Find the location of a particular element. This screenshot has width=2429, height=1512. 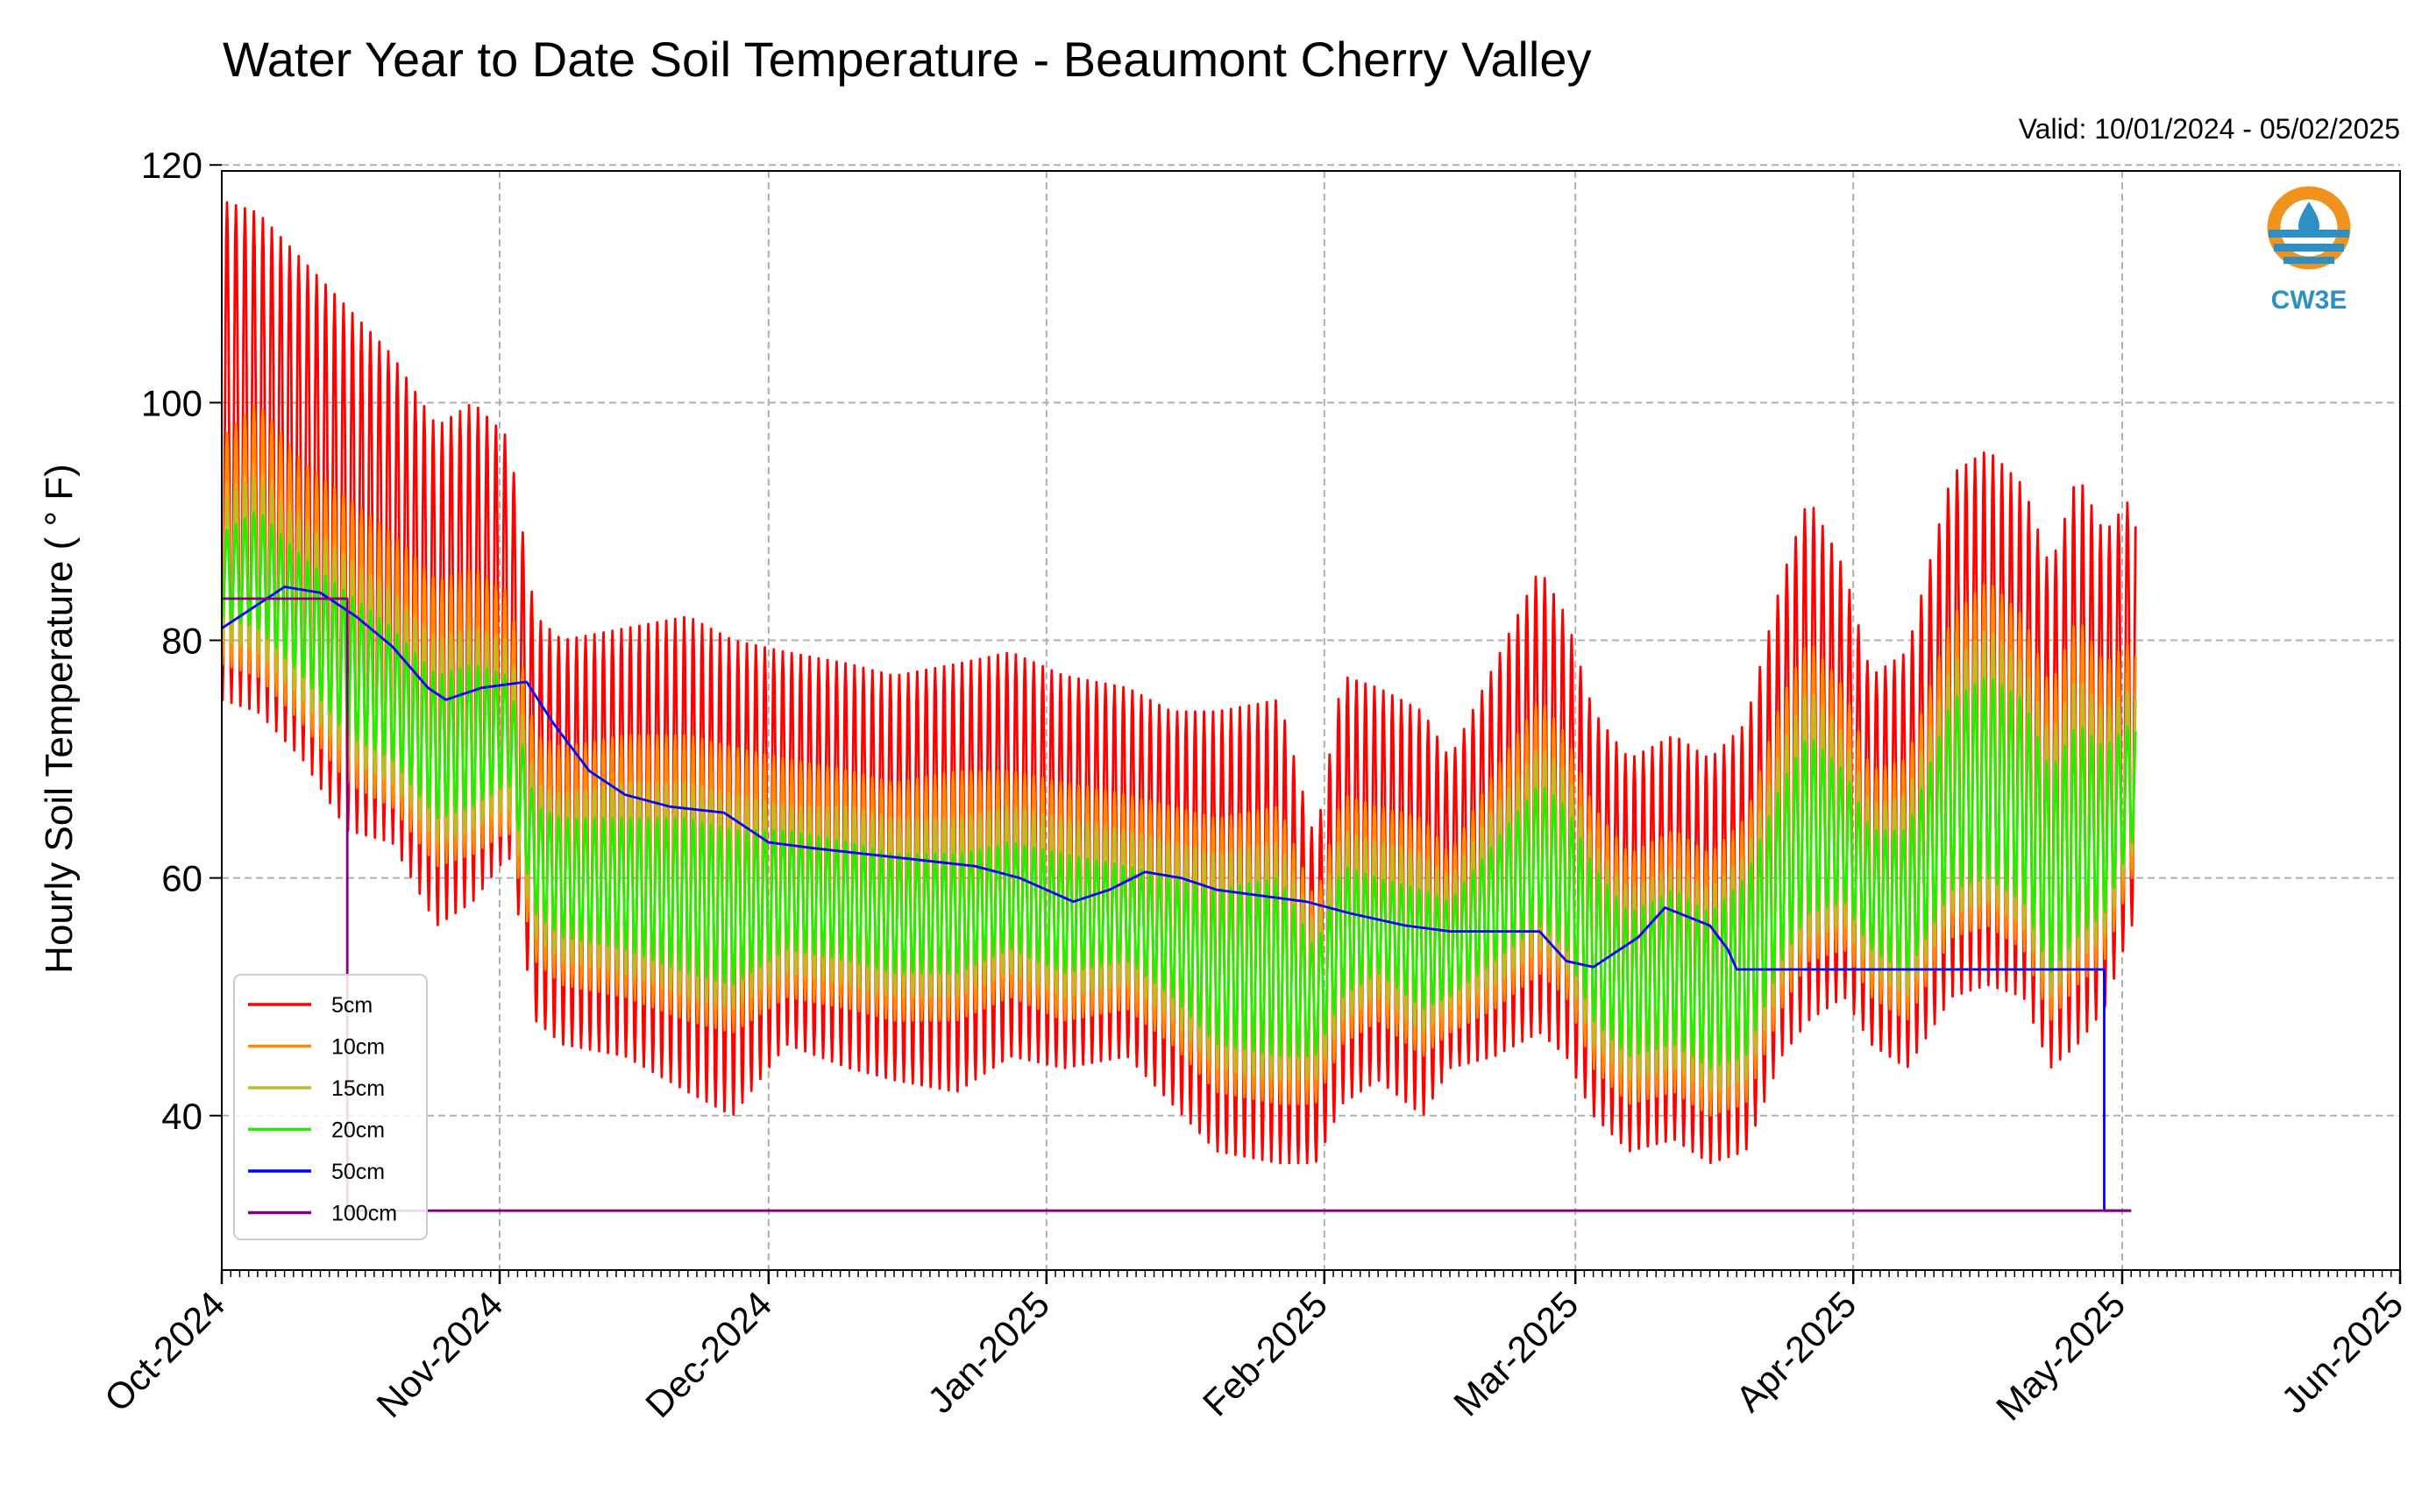

legend-label-100cm: 100cm is located at coordinates (364, 1214).